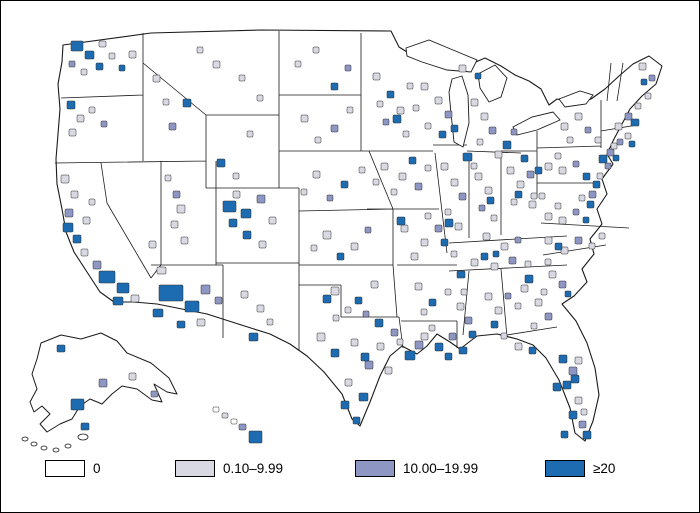 The image size is (700, 513). Describe the element at coordinates (416, 468) in the screenshot. I see `legend-item-mid: 10.00–19.99` at that location.